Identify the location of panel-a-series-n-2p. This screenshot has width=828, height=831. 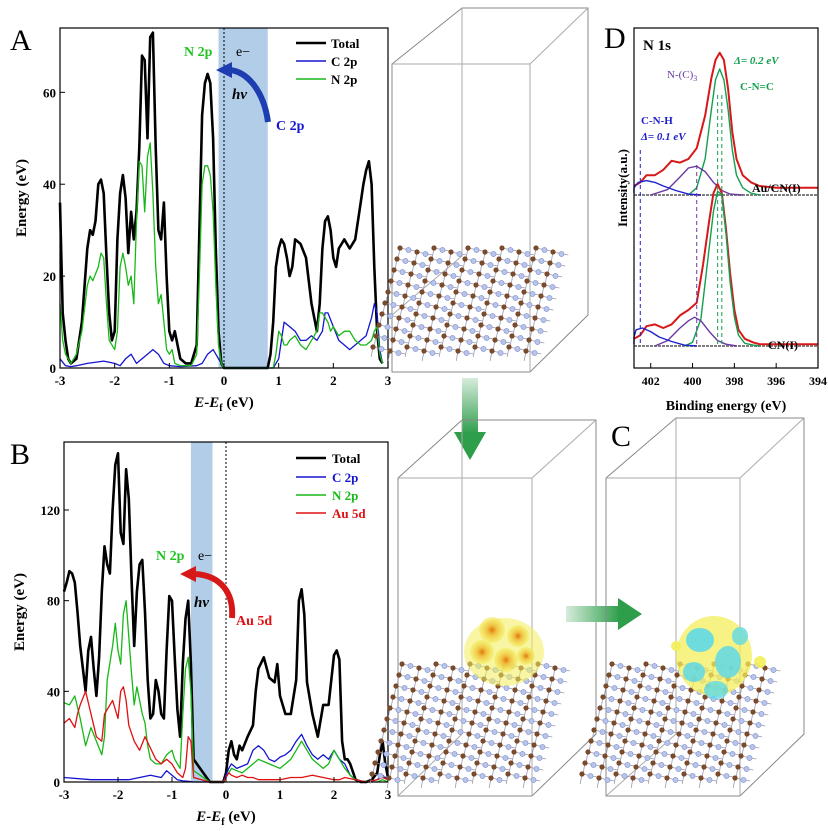
(221, 255).